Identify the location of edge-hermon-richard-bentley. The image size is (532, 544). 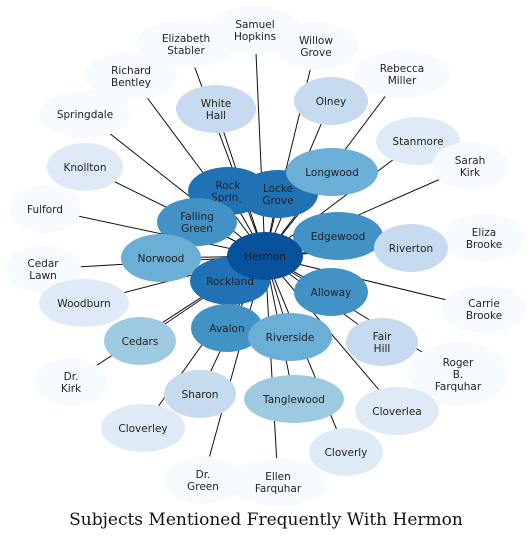
(198, 166).